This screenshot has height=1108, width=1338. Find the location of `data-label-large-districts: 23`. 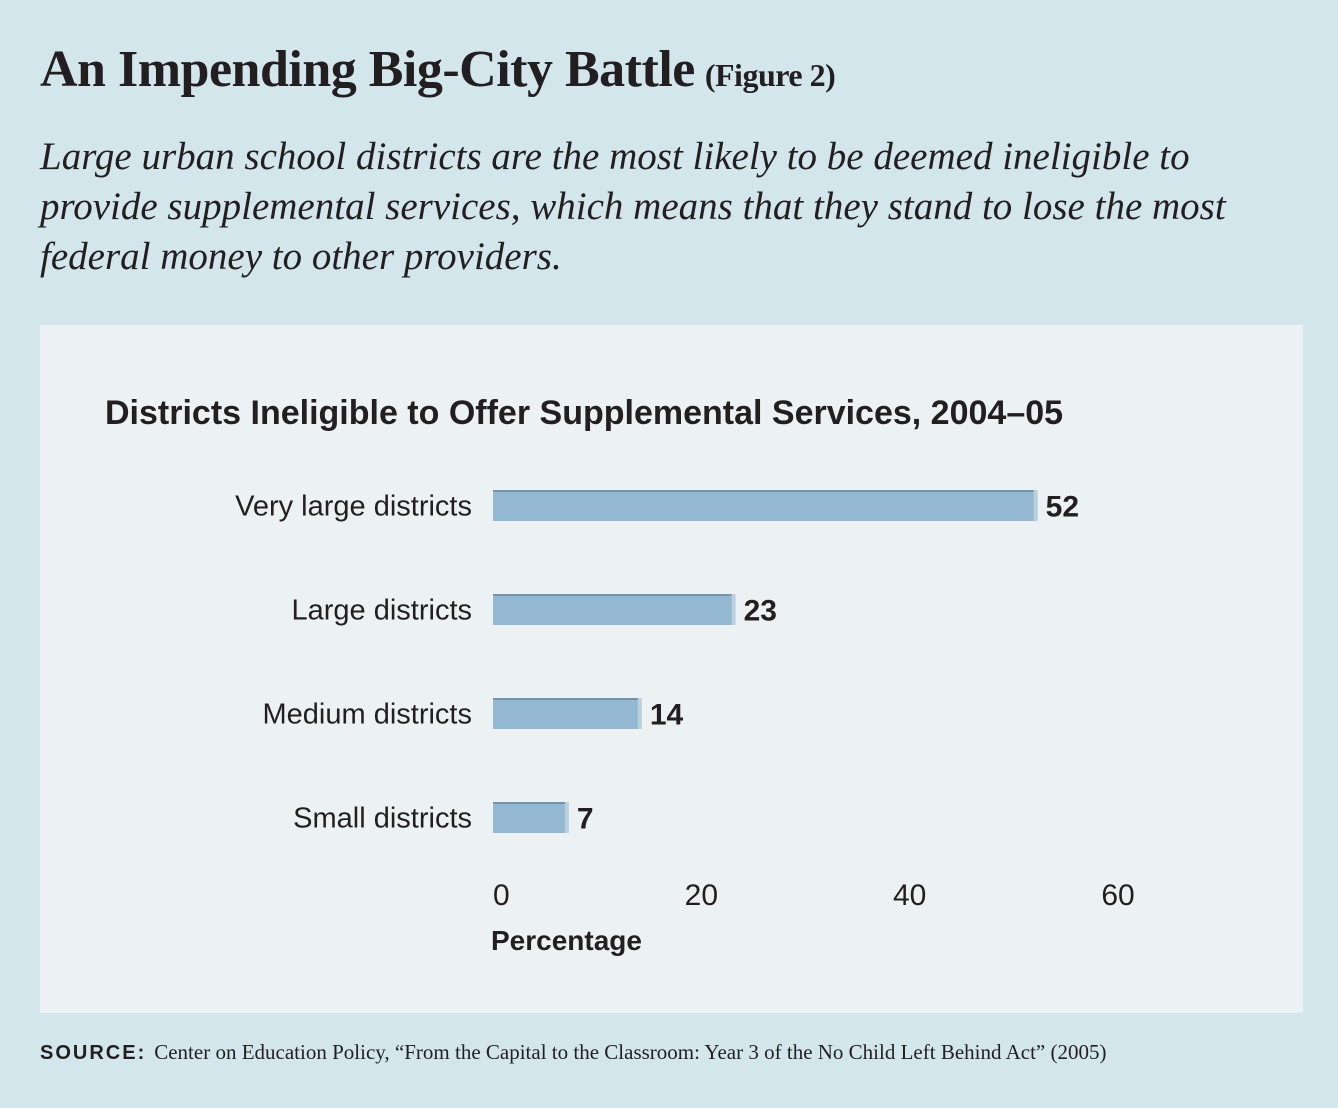

data-label-large-districts: 23 is located at coordinates (760, 611).